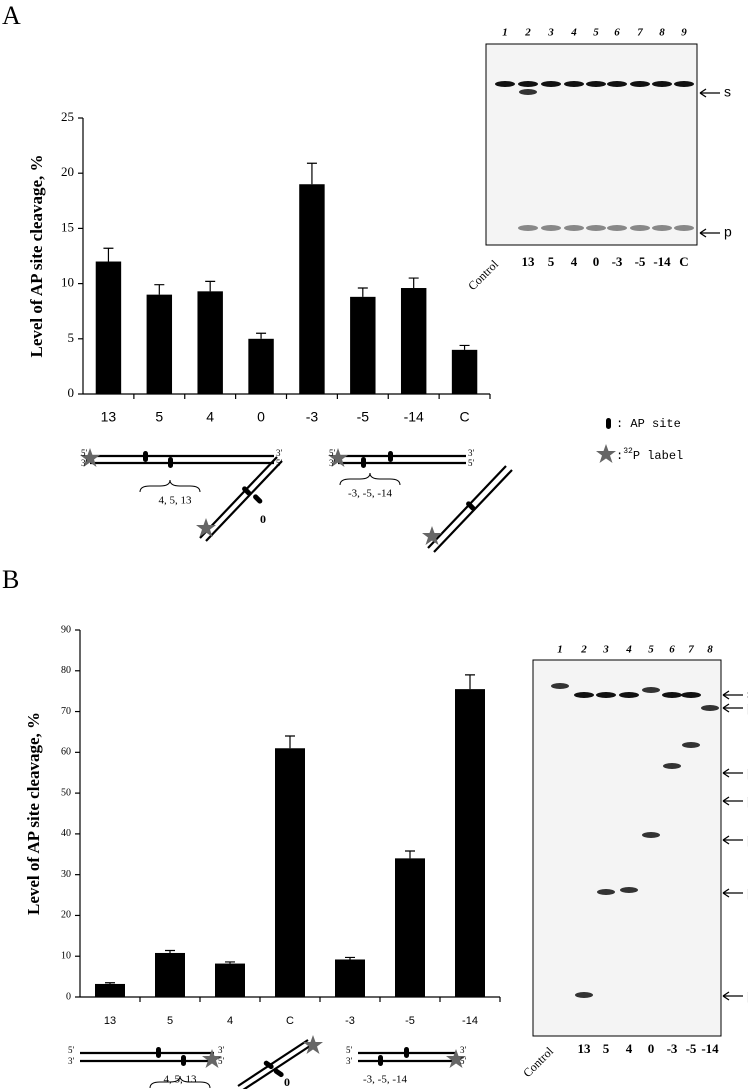 Image resolution: width=748 pixels, height=1089 pixels. Describe the element at coordinates (583, 650) in the screenshot. I see `lane-number: 2` at that location.